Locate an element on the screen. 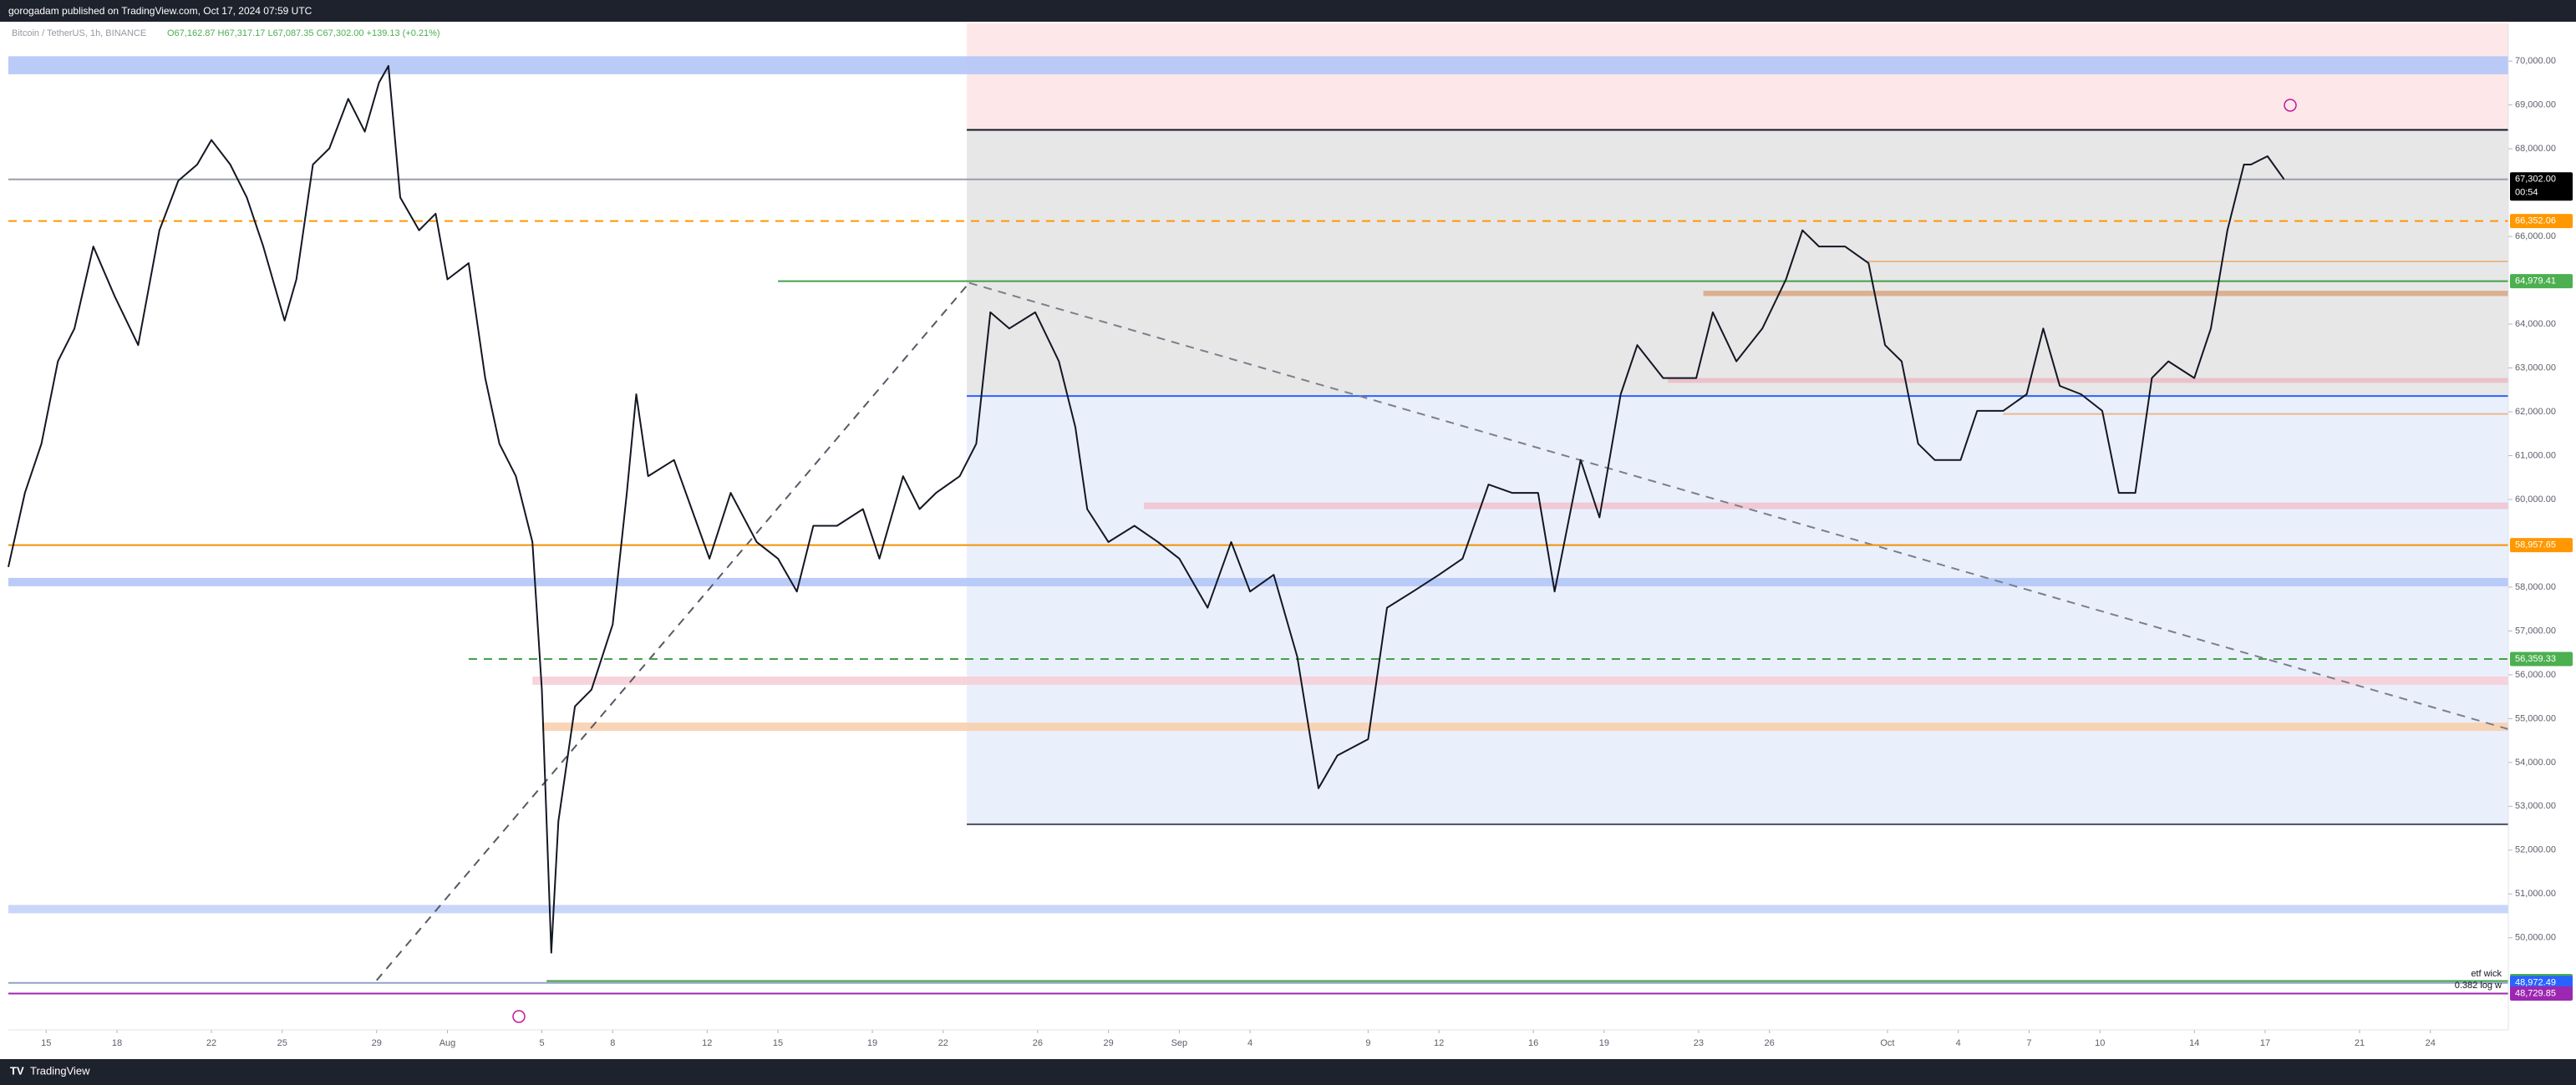  price-label: 56,359.33 is located at coordinates (2535, 659).